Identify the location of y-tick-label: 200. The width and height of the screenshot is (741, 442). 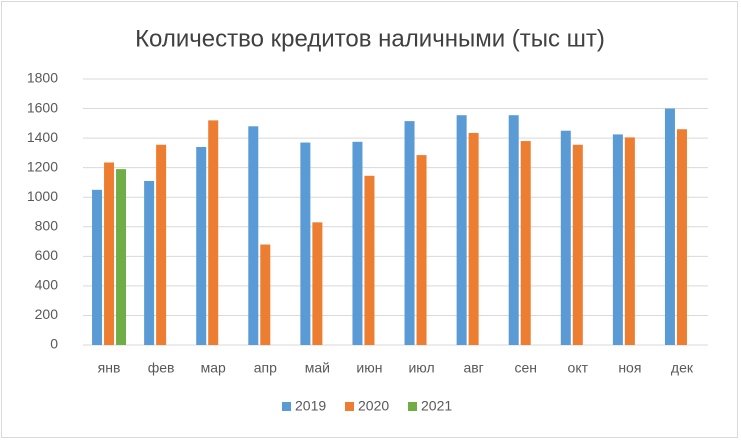
(47, 314).